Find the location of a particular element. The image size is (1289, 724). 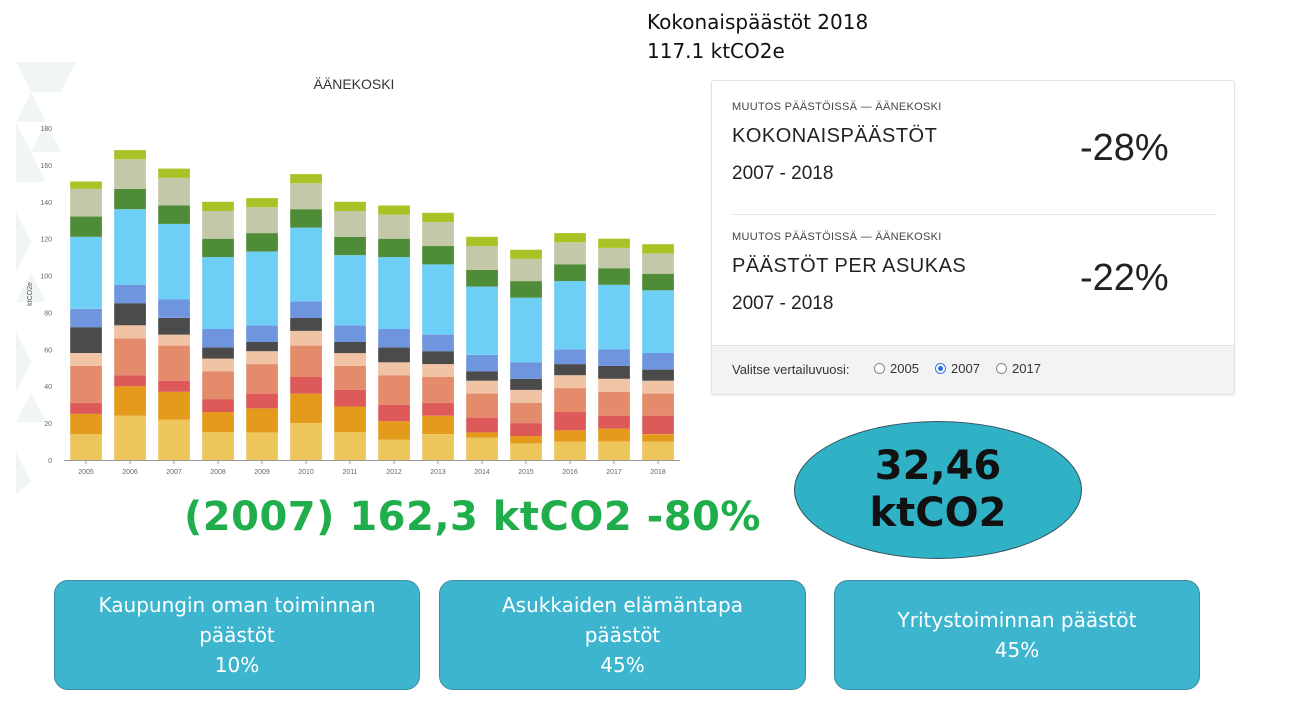

x-tick-label: 2014 is located at coordinates (482, 472).